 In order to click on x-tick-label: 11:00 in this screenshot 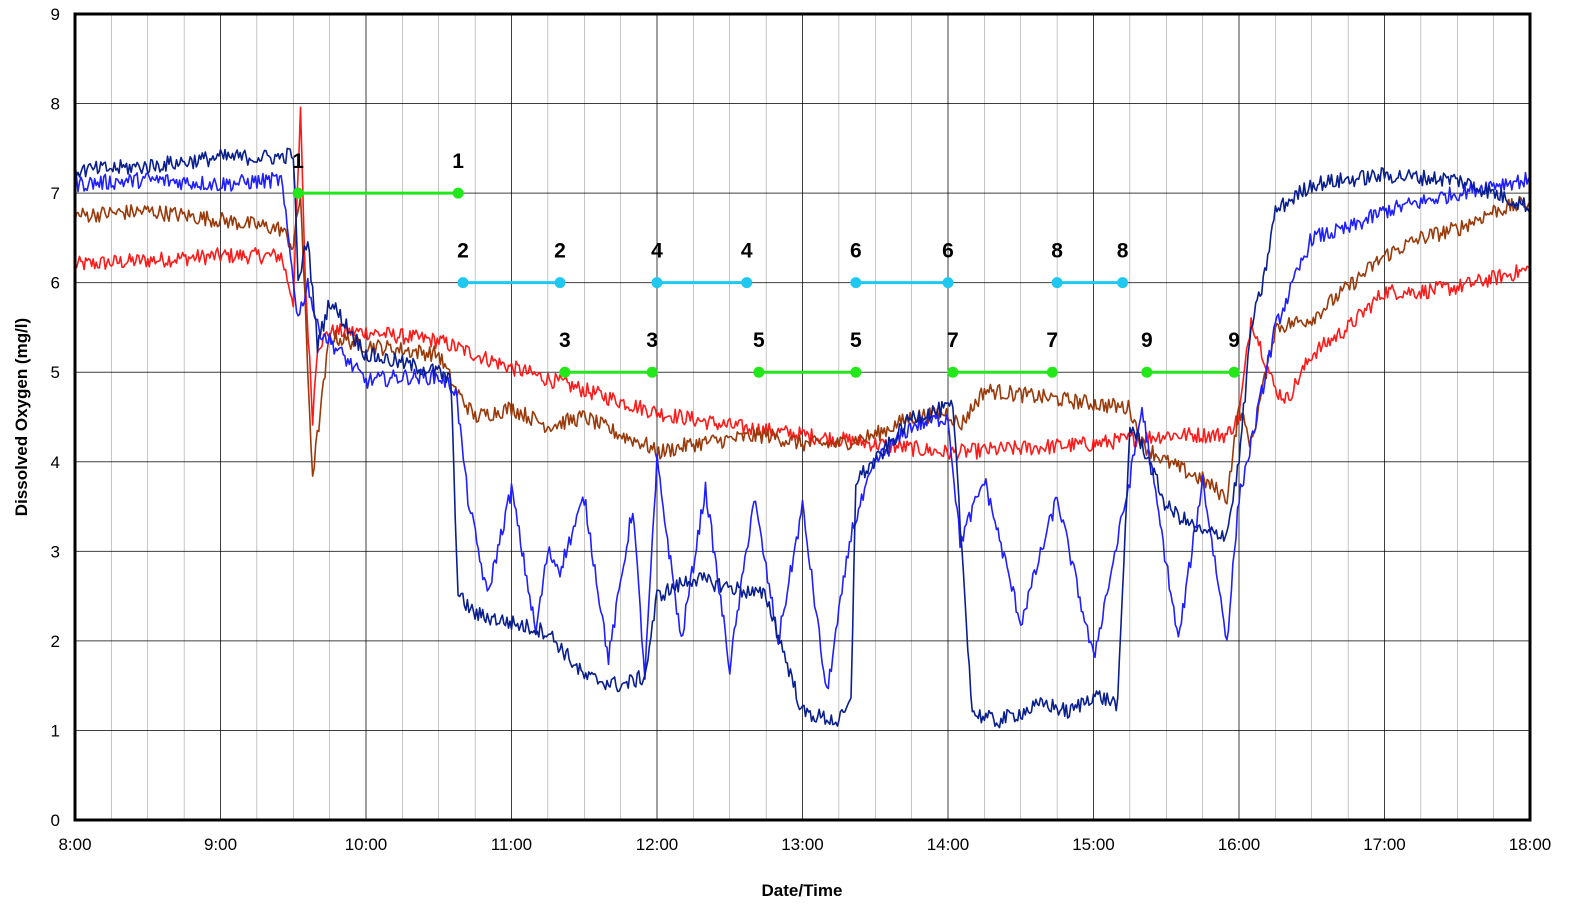, I will do `click(511, 844)`.